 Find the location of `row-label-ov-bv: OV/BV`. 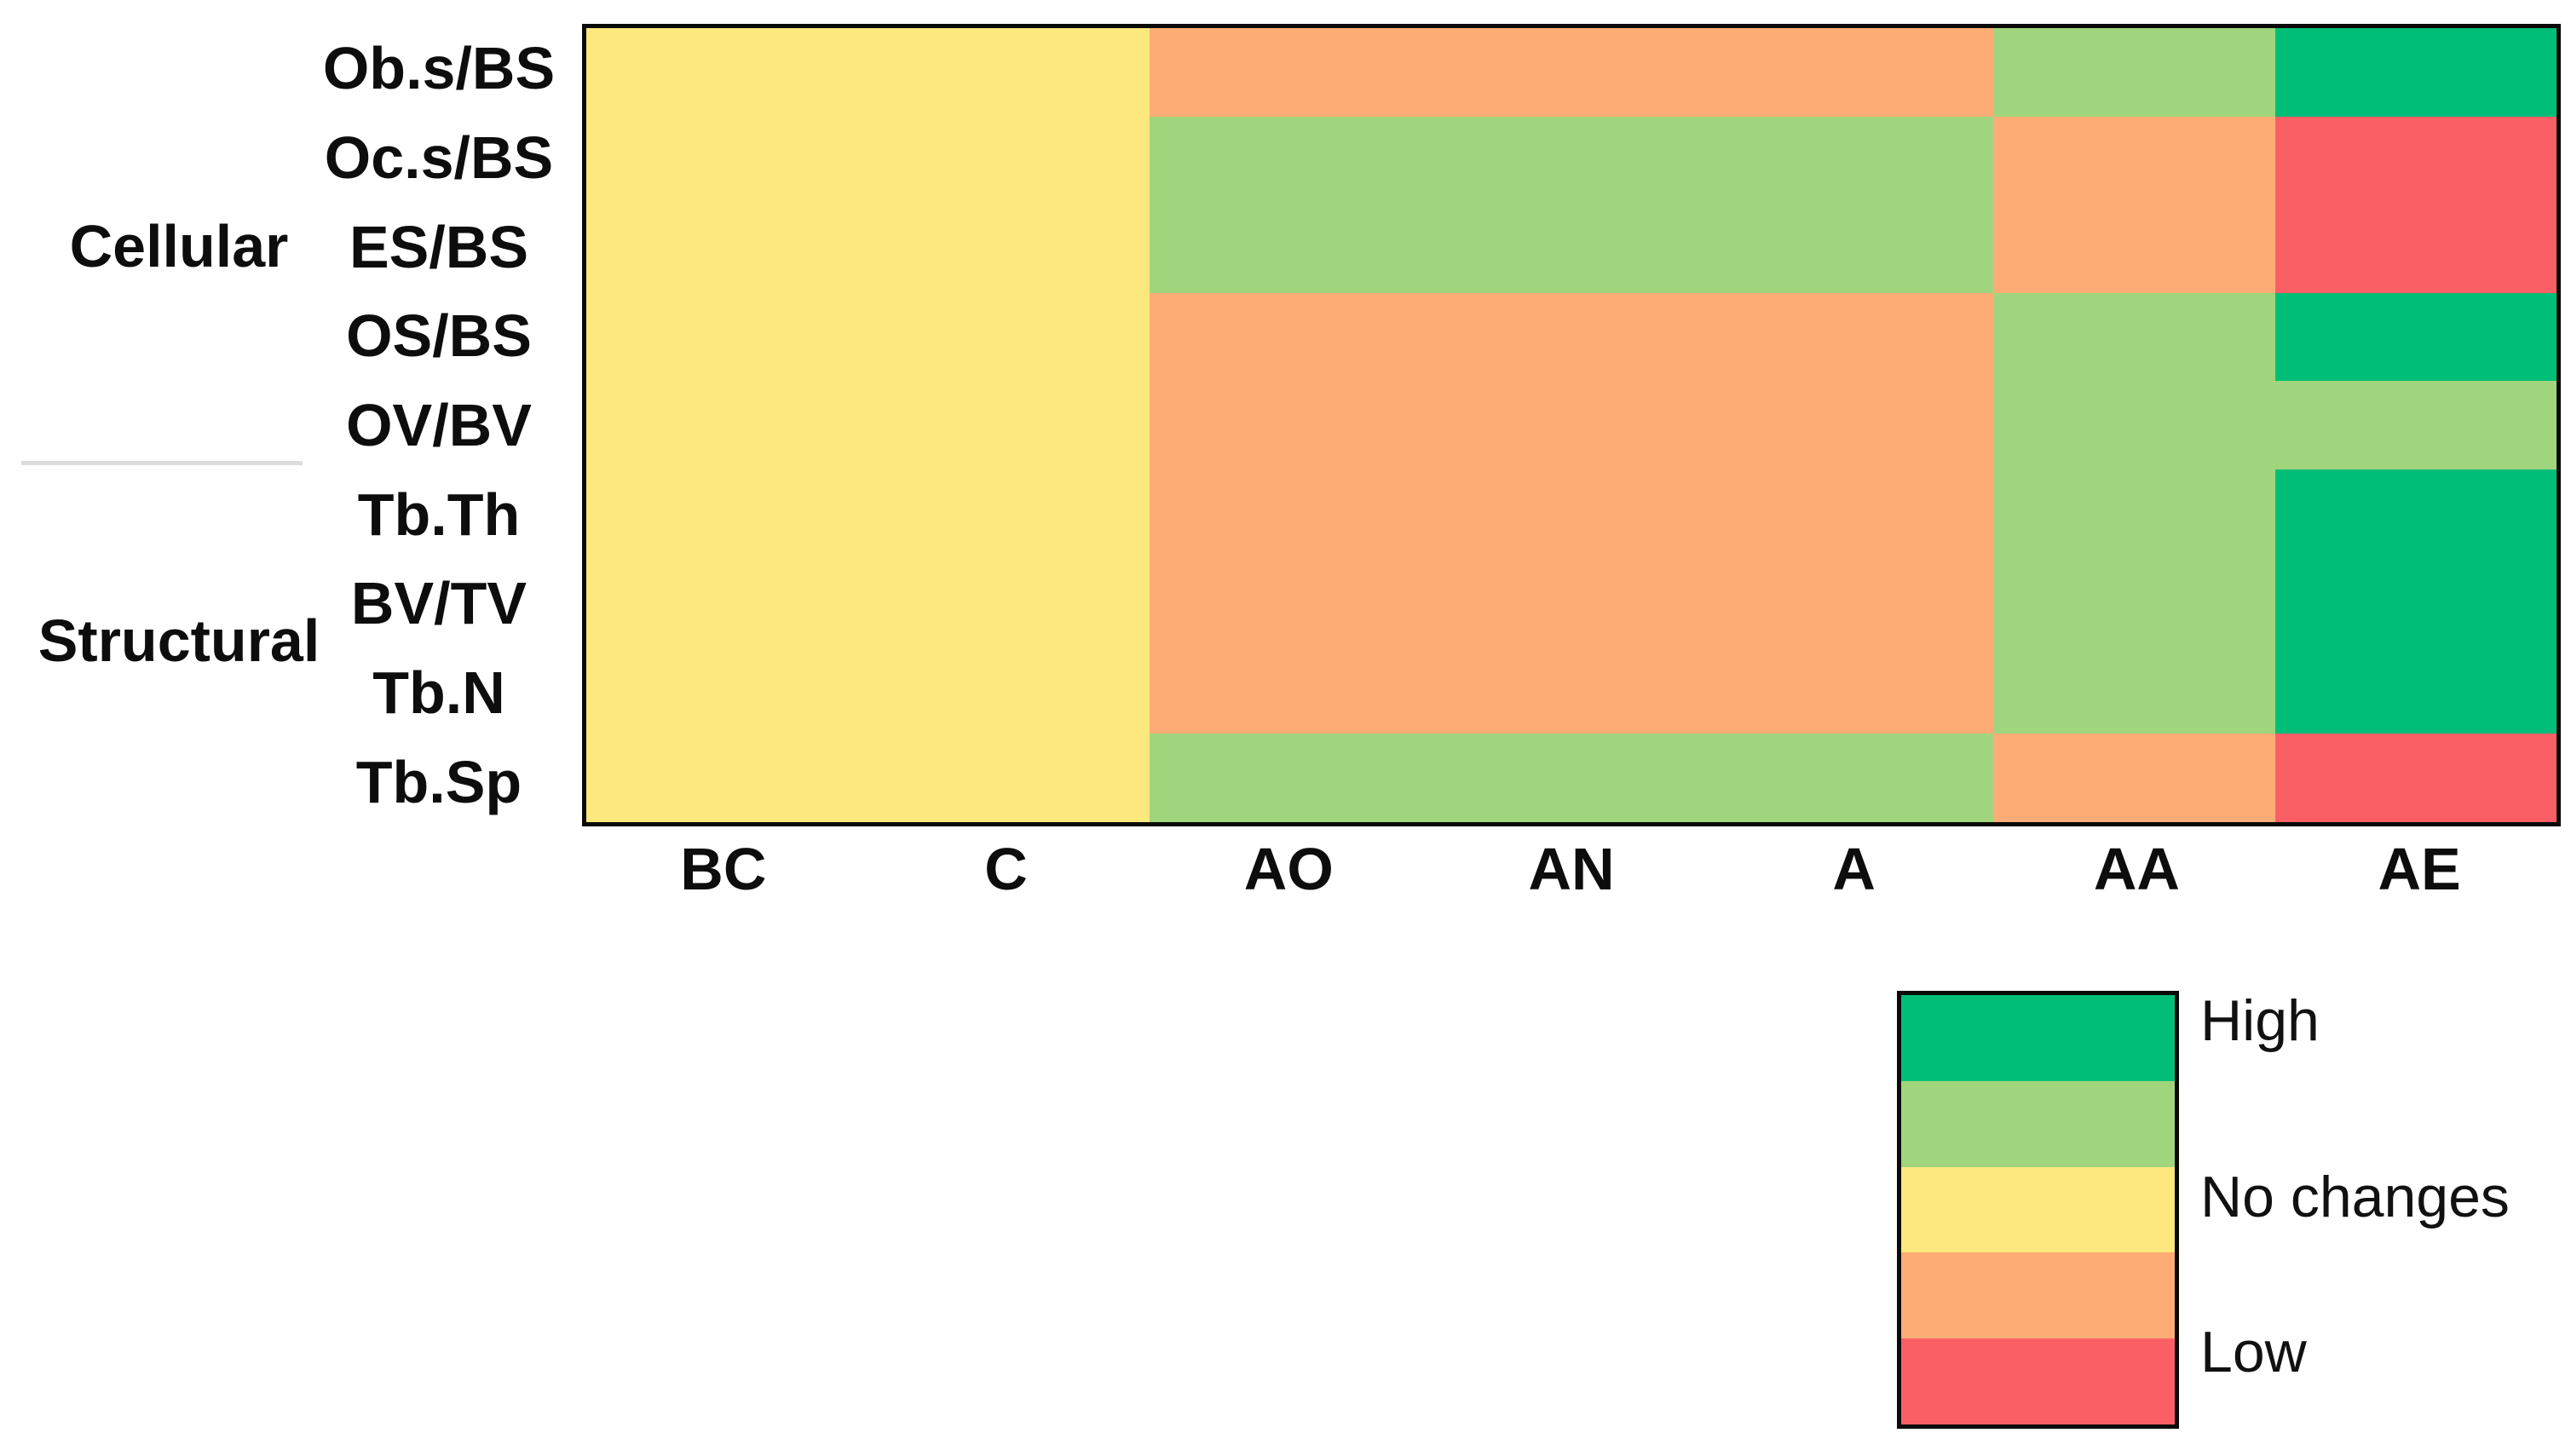

row-label-ov-bv: OV/BV is located at coordinates (439, 425).